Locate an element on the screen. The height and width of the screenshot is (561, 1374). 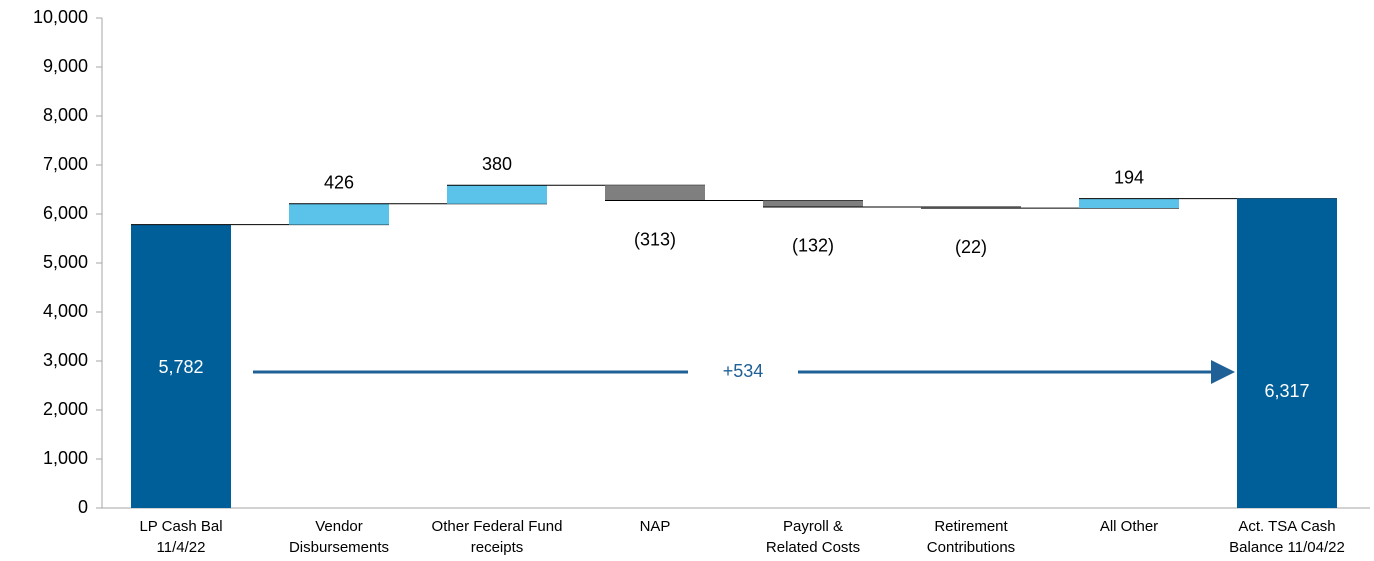
value-label: 426 is located at coordinates (339, 183).